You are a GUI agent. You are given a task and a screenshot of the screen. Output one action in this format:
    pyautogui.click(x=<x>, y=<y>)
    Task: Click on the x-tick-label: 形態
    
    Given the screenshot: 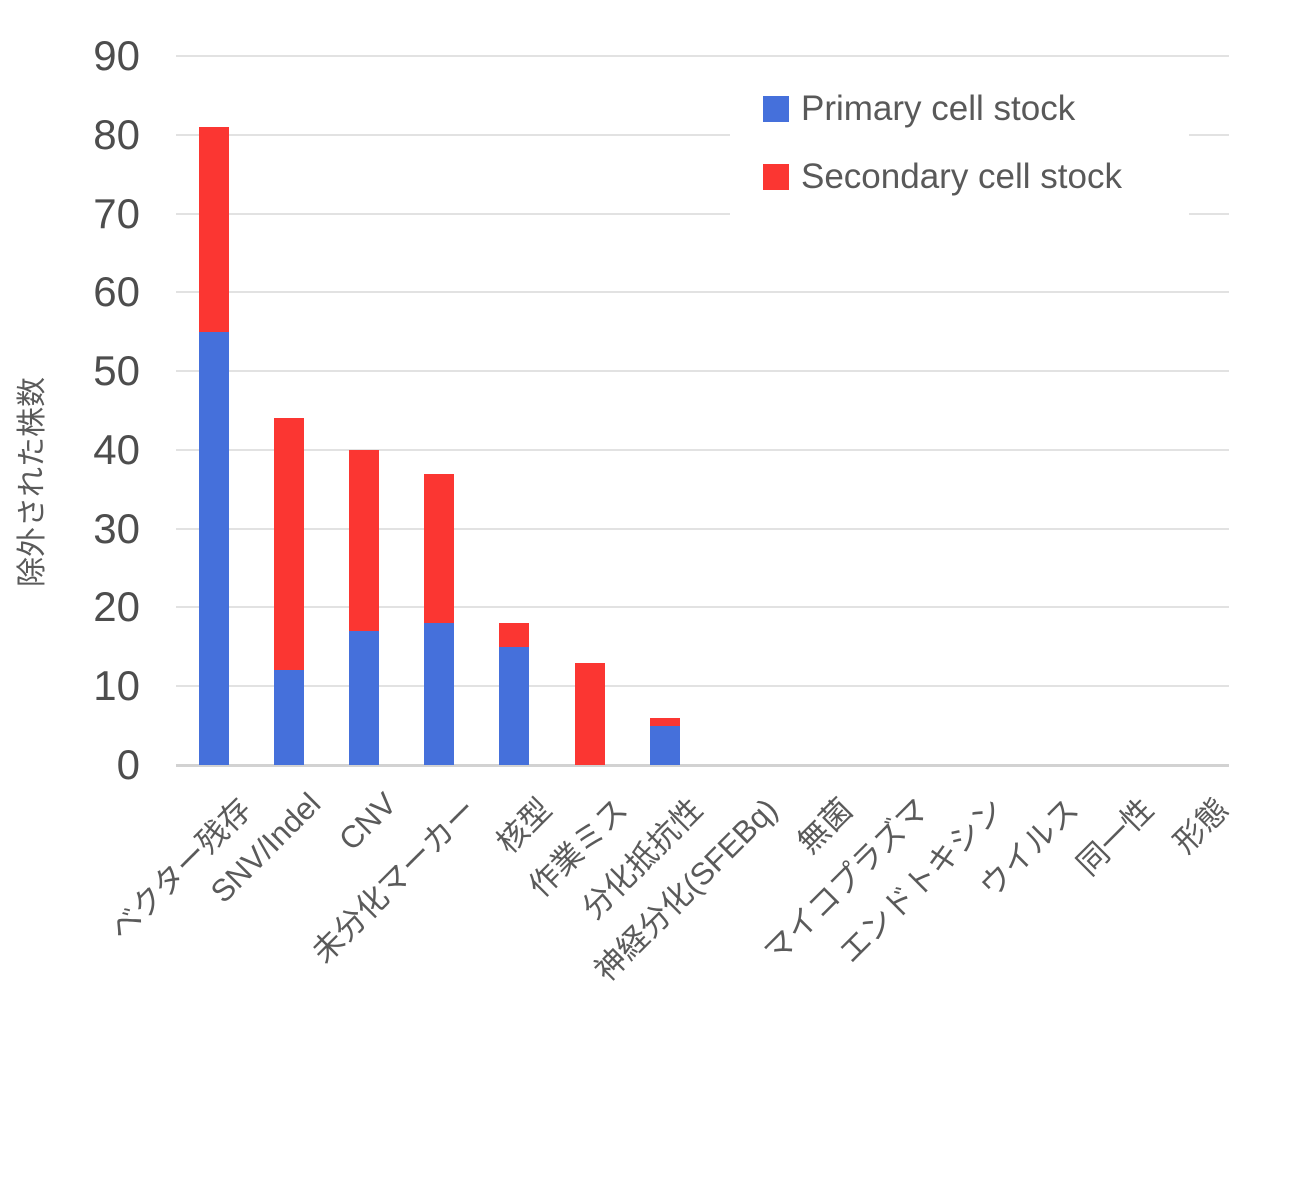 What is the action you would take?
    pyautogui.click(x=1201, y=826)
    